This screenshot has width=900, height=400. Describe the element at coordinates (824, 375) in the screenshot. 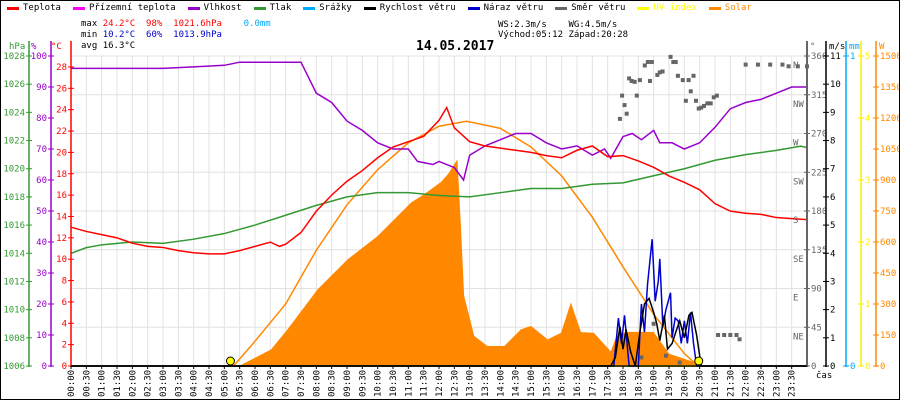

I see `x-axis-label: čas` at that location.